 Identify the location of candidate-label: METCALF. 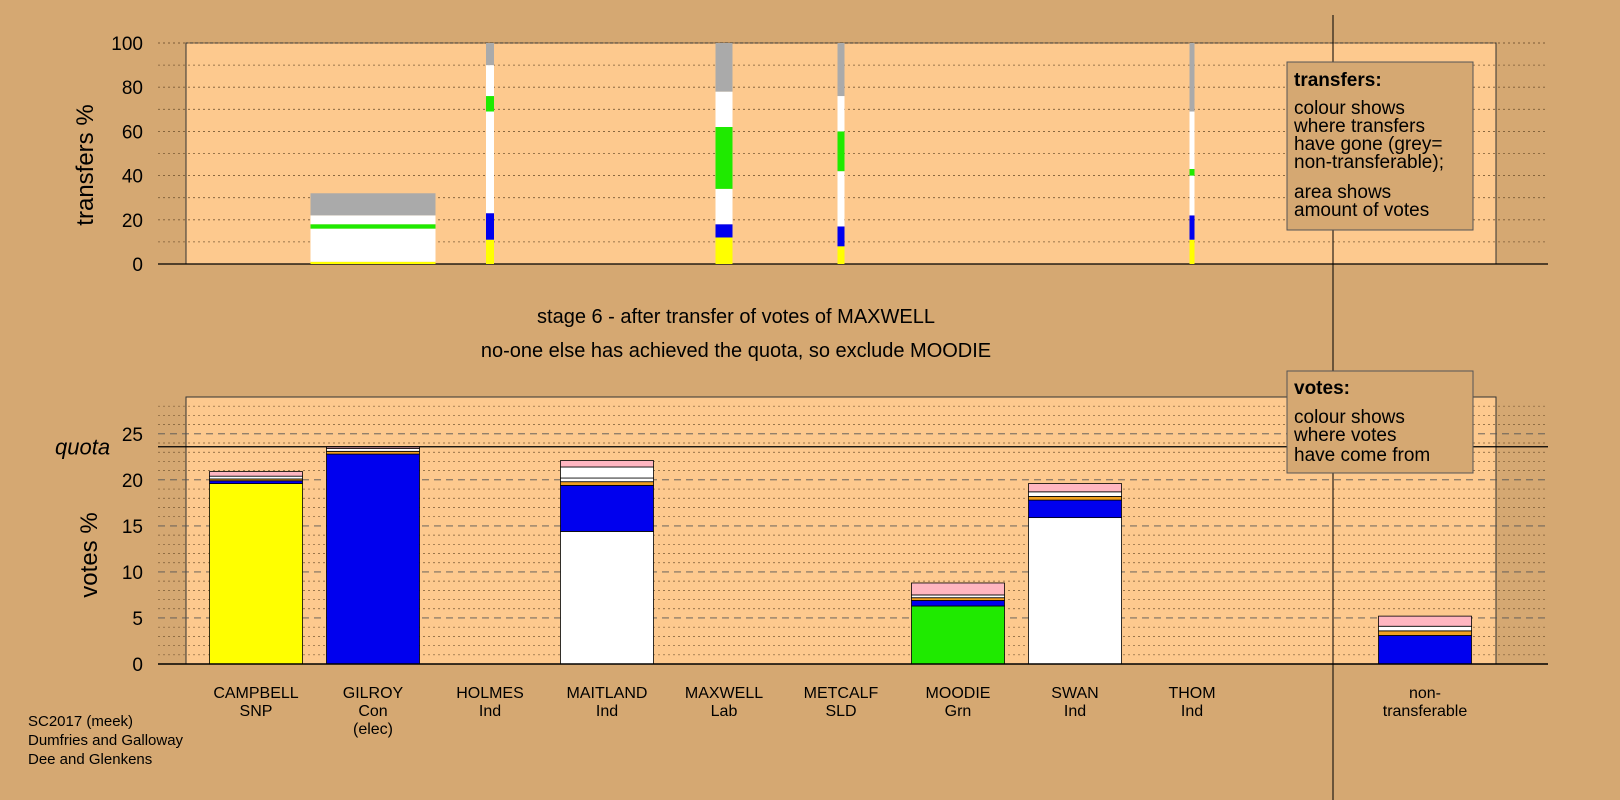
(841, 693).